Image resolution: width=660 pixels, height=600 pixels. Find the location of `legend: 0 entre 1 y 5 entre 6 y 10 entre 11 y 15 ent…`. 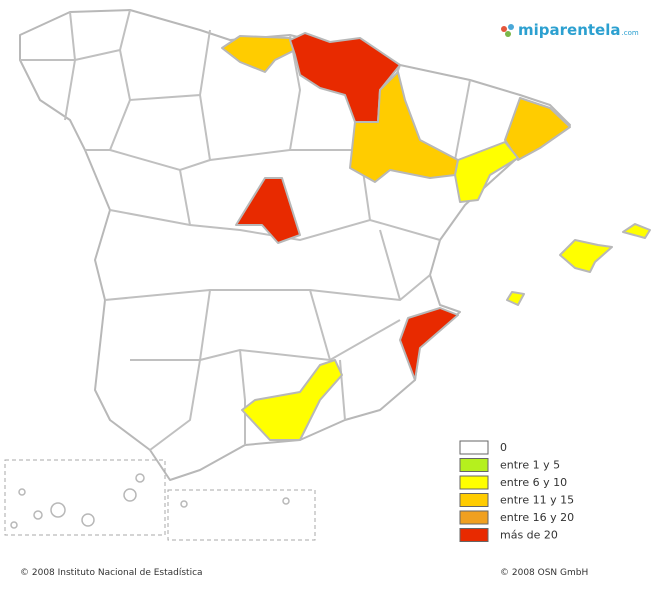

legend: 0 entre 1 y 5 entre 6 y 10 entre 11 y 15 ent… is located at coordinates (516, 491).